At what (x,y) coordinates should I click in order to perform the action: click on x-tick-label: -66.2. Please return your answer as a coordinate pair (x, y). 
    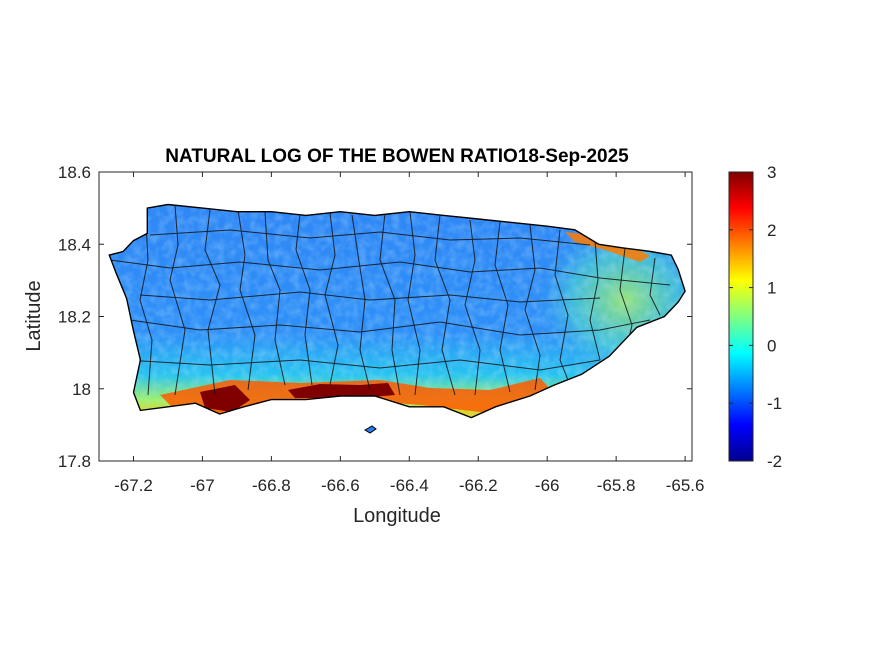
    Looking at the image, I should click on (478, 485).